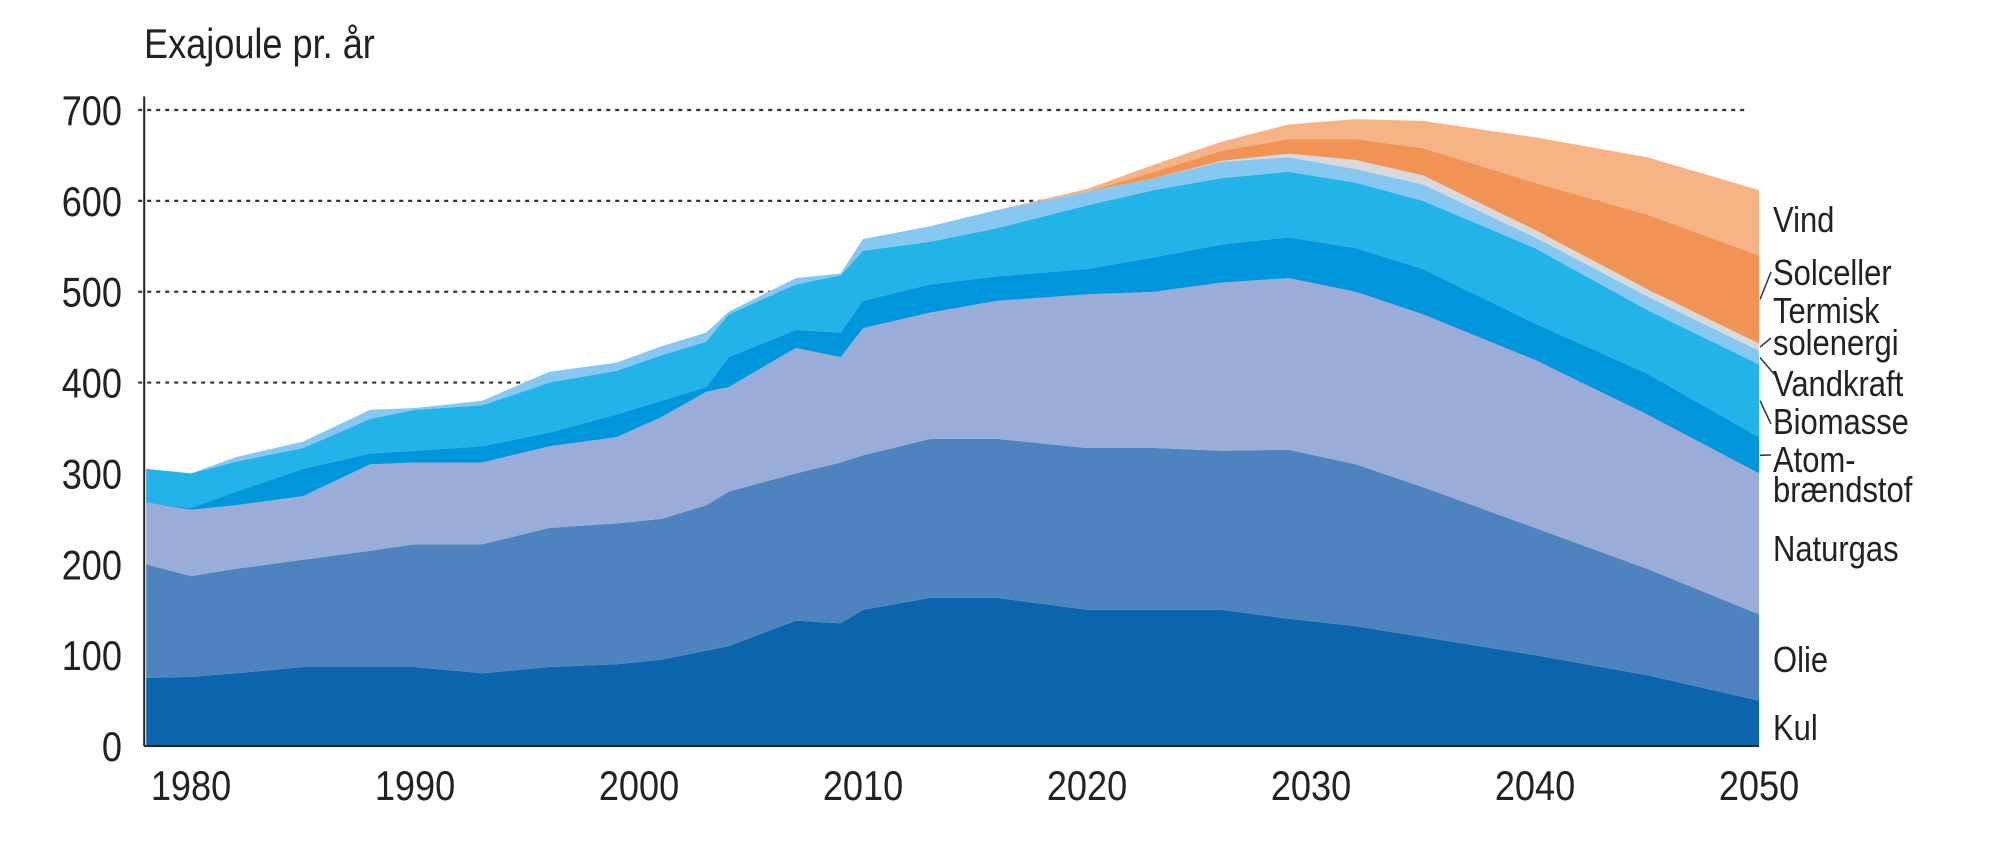  What do you see at coordinates (1836, 344) in the screenshot?
I see `series-label-termisk-solenergi: solenergi` at bounding box center [1836, 344].